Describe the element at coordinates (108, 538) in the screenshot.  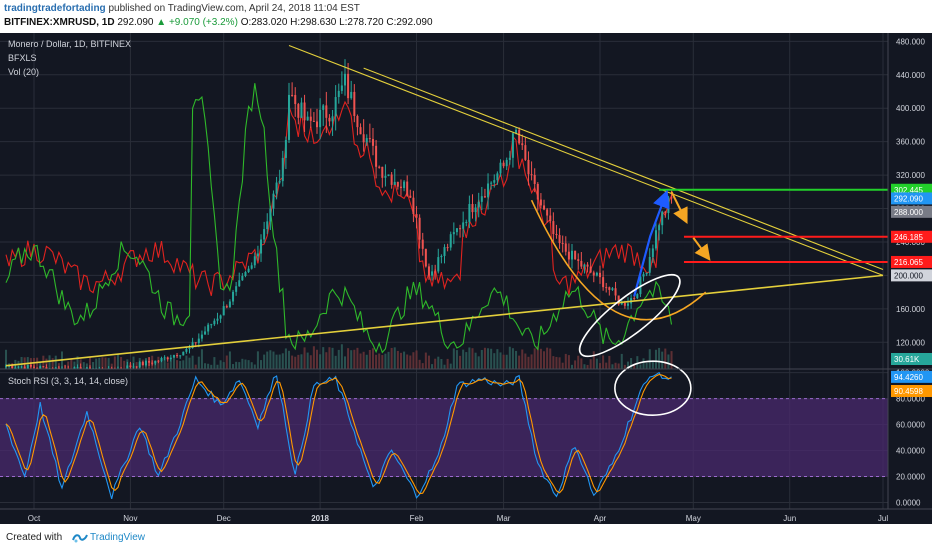
I see `tradingview-brand: TradingView` at that location.